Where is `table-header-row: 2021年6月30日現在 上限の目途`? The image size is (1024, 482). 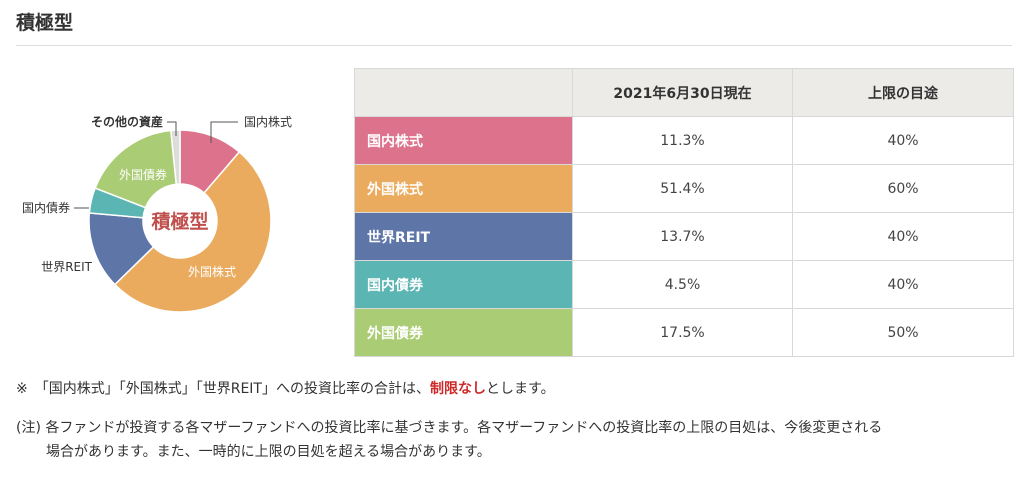
table-header-row: 2021年6月30日現在 上限の目途 is located at coordinates (684, 92).